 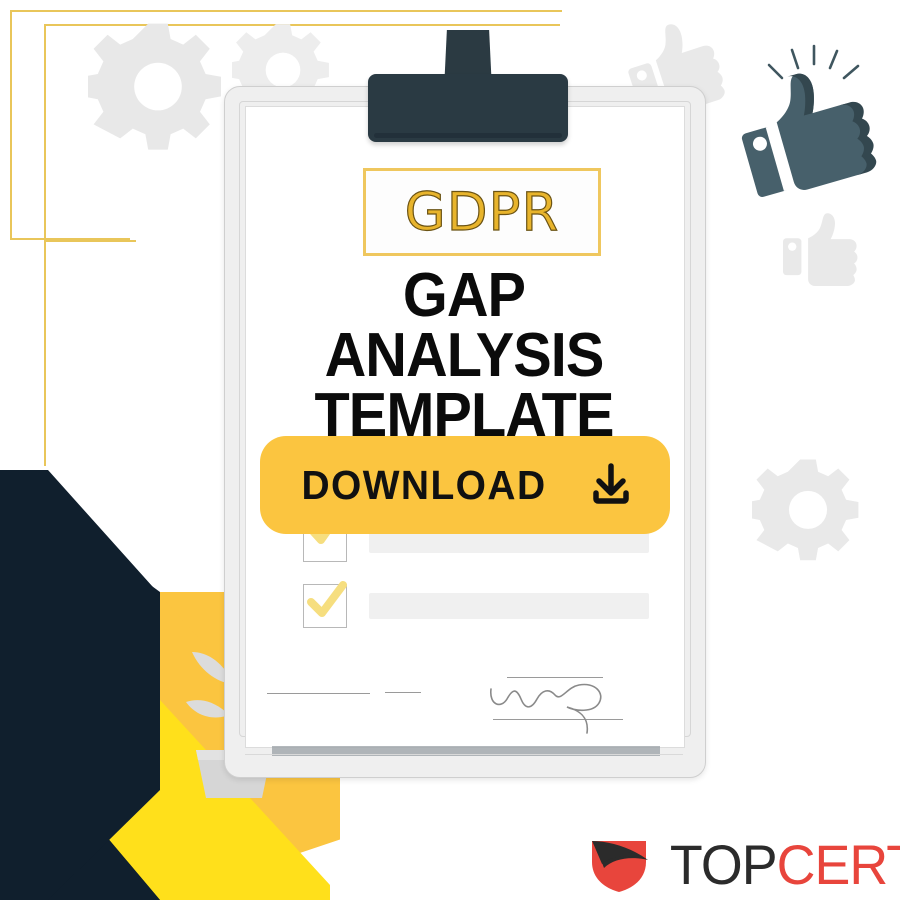 What do you see at coordinates (11, 124) in the screenshot?
I see `frame-outer-vertical` at bounding box center [11, 124].